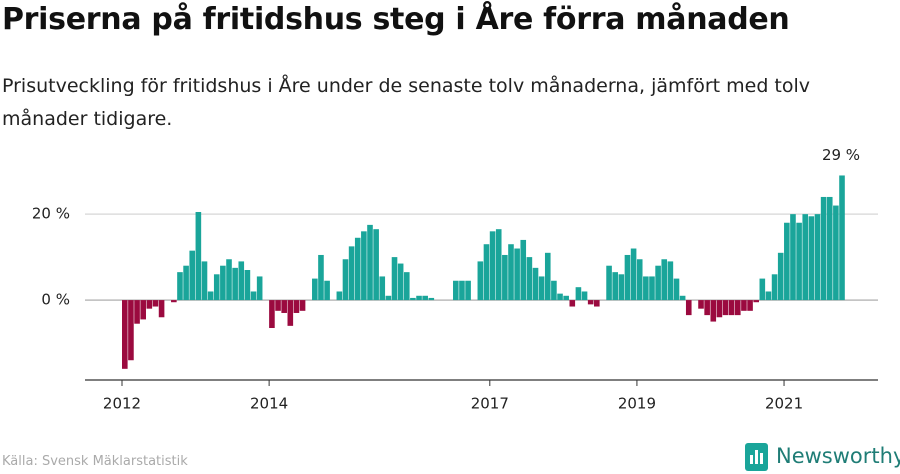  What do you see at coordinates (490, 404) in the screenshot?
I see `x-tick-label: 2017` at bounding box center [490, 404].